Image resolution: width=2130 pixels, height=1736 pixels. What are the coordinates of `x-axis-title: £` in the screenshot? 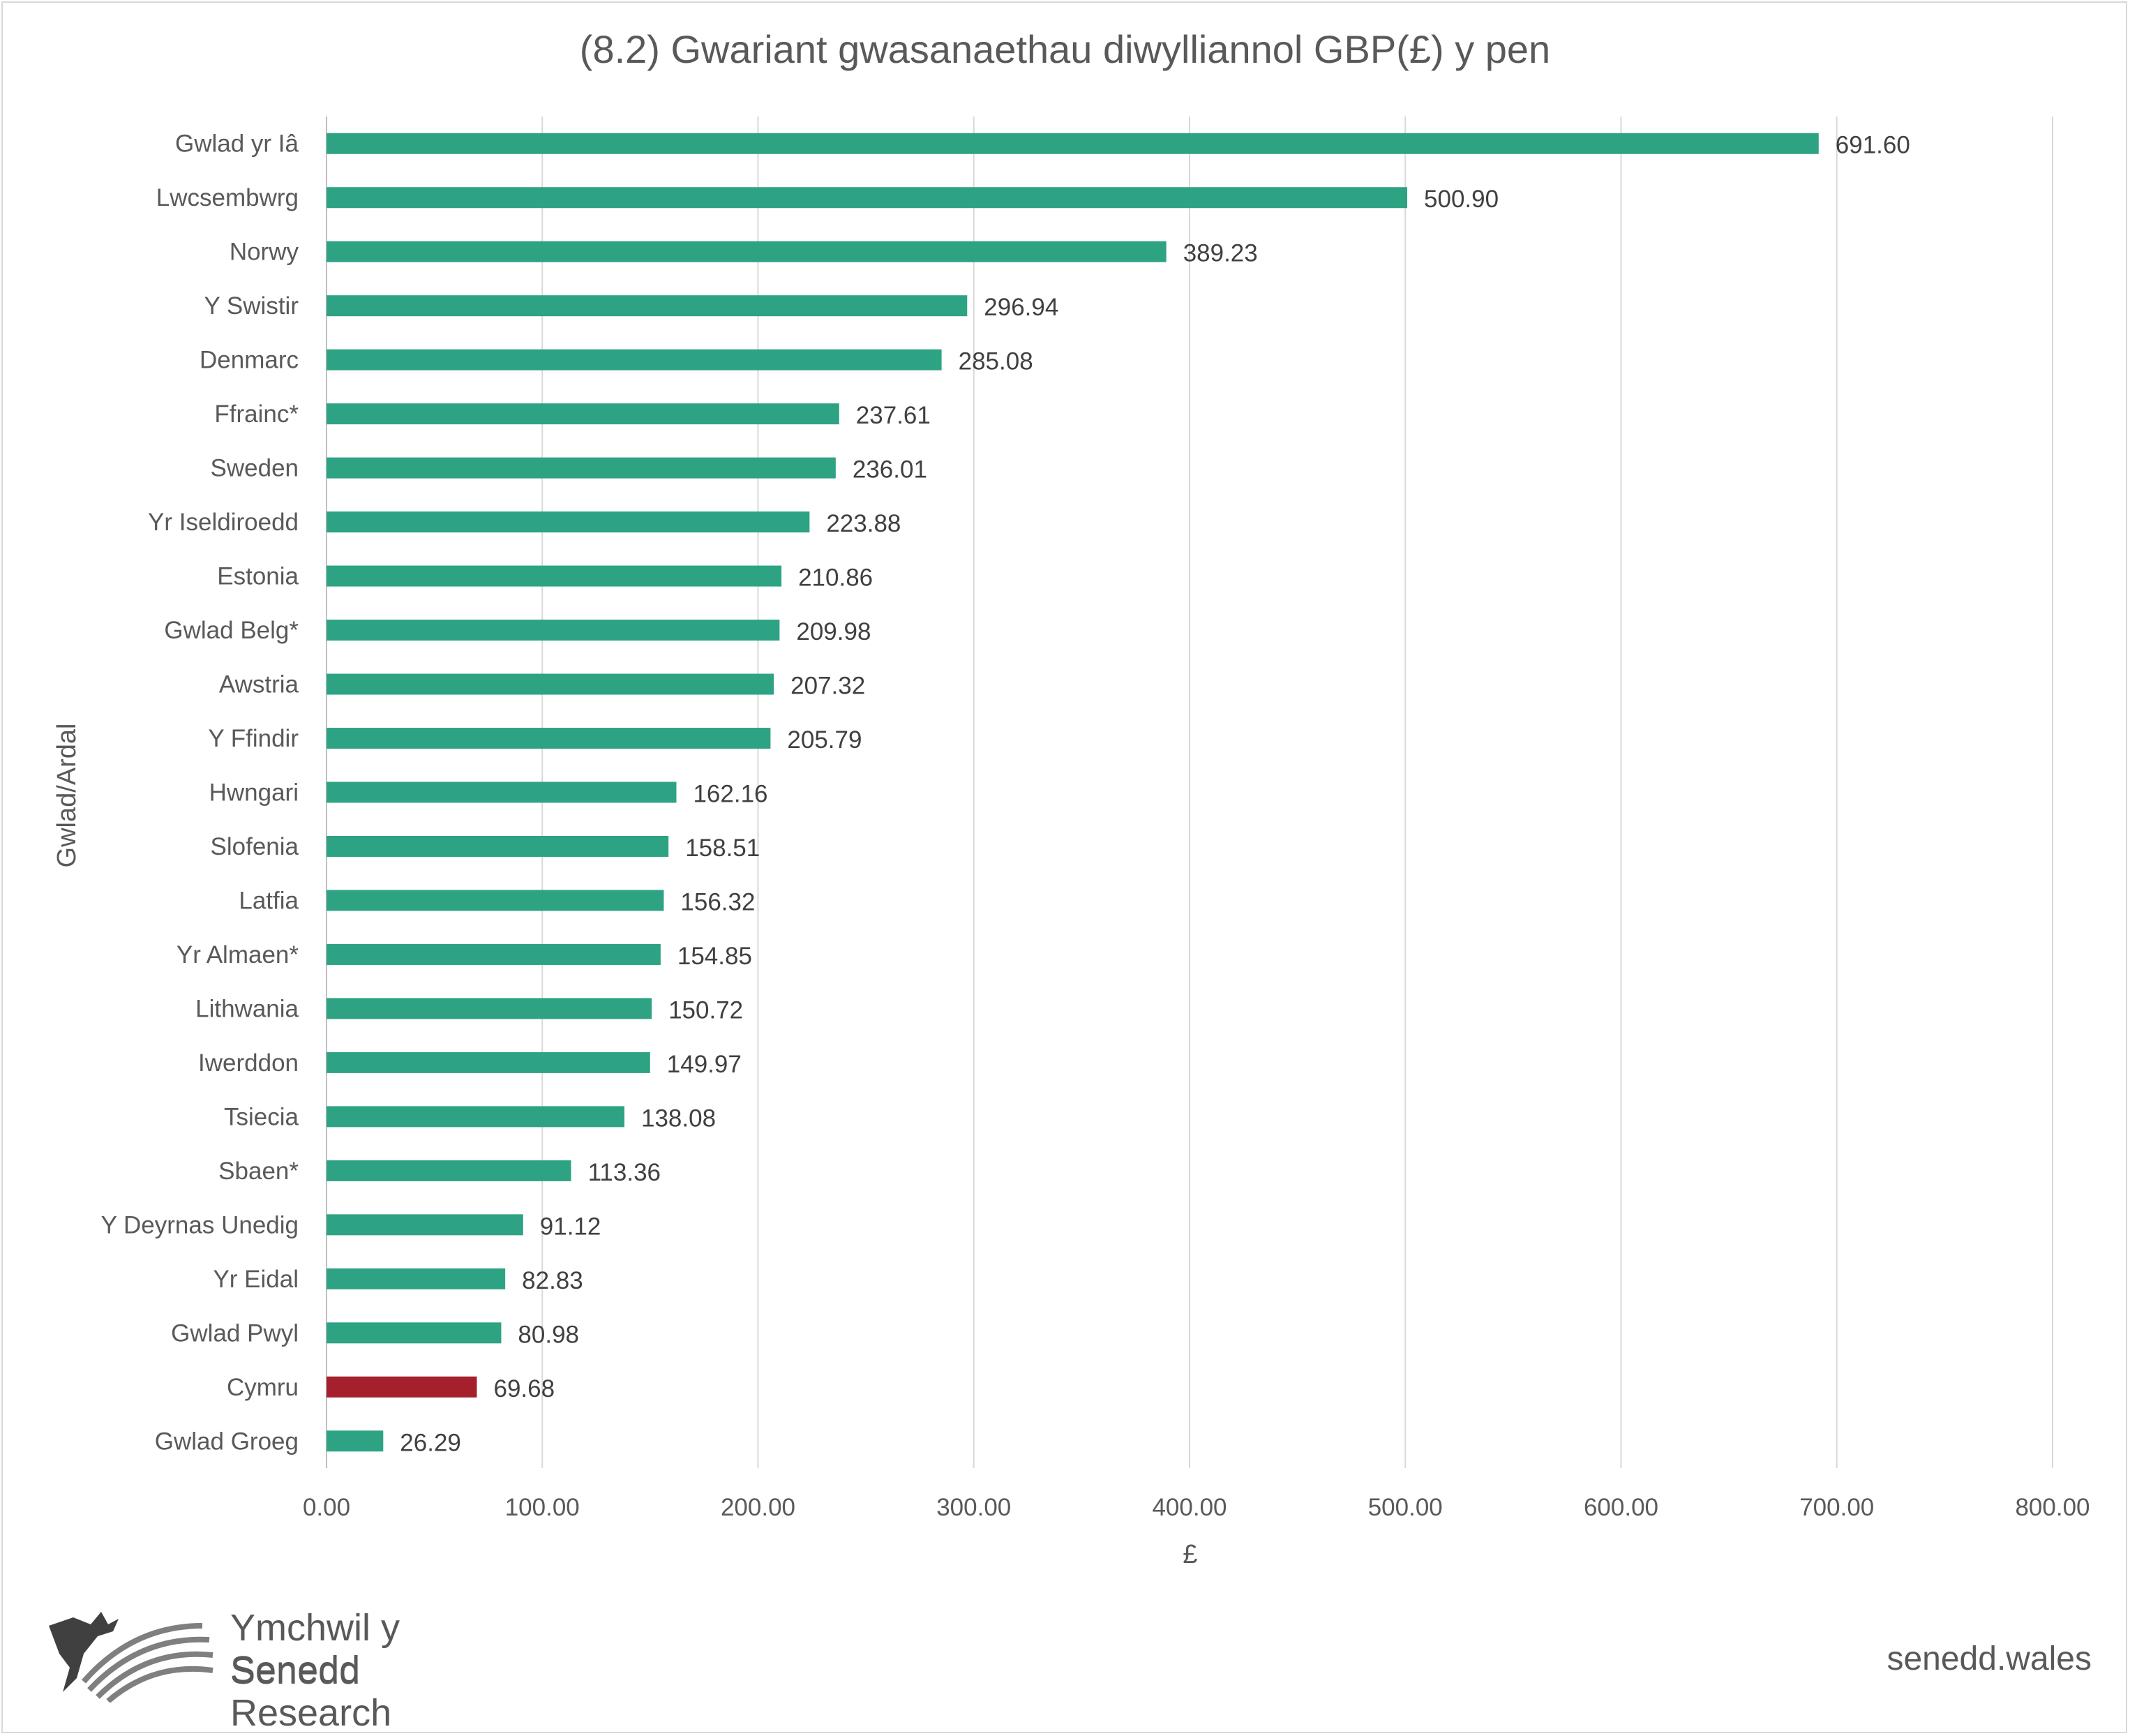 It's located at (1190, 1554).